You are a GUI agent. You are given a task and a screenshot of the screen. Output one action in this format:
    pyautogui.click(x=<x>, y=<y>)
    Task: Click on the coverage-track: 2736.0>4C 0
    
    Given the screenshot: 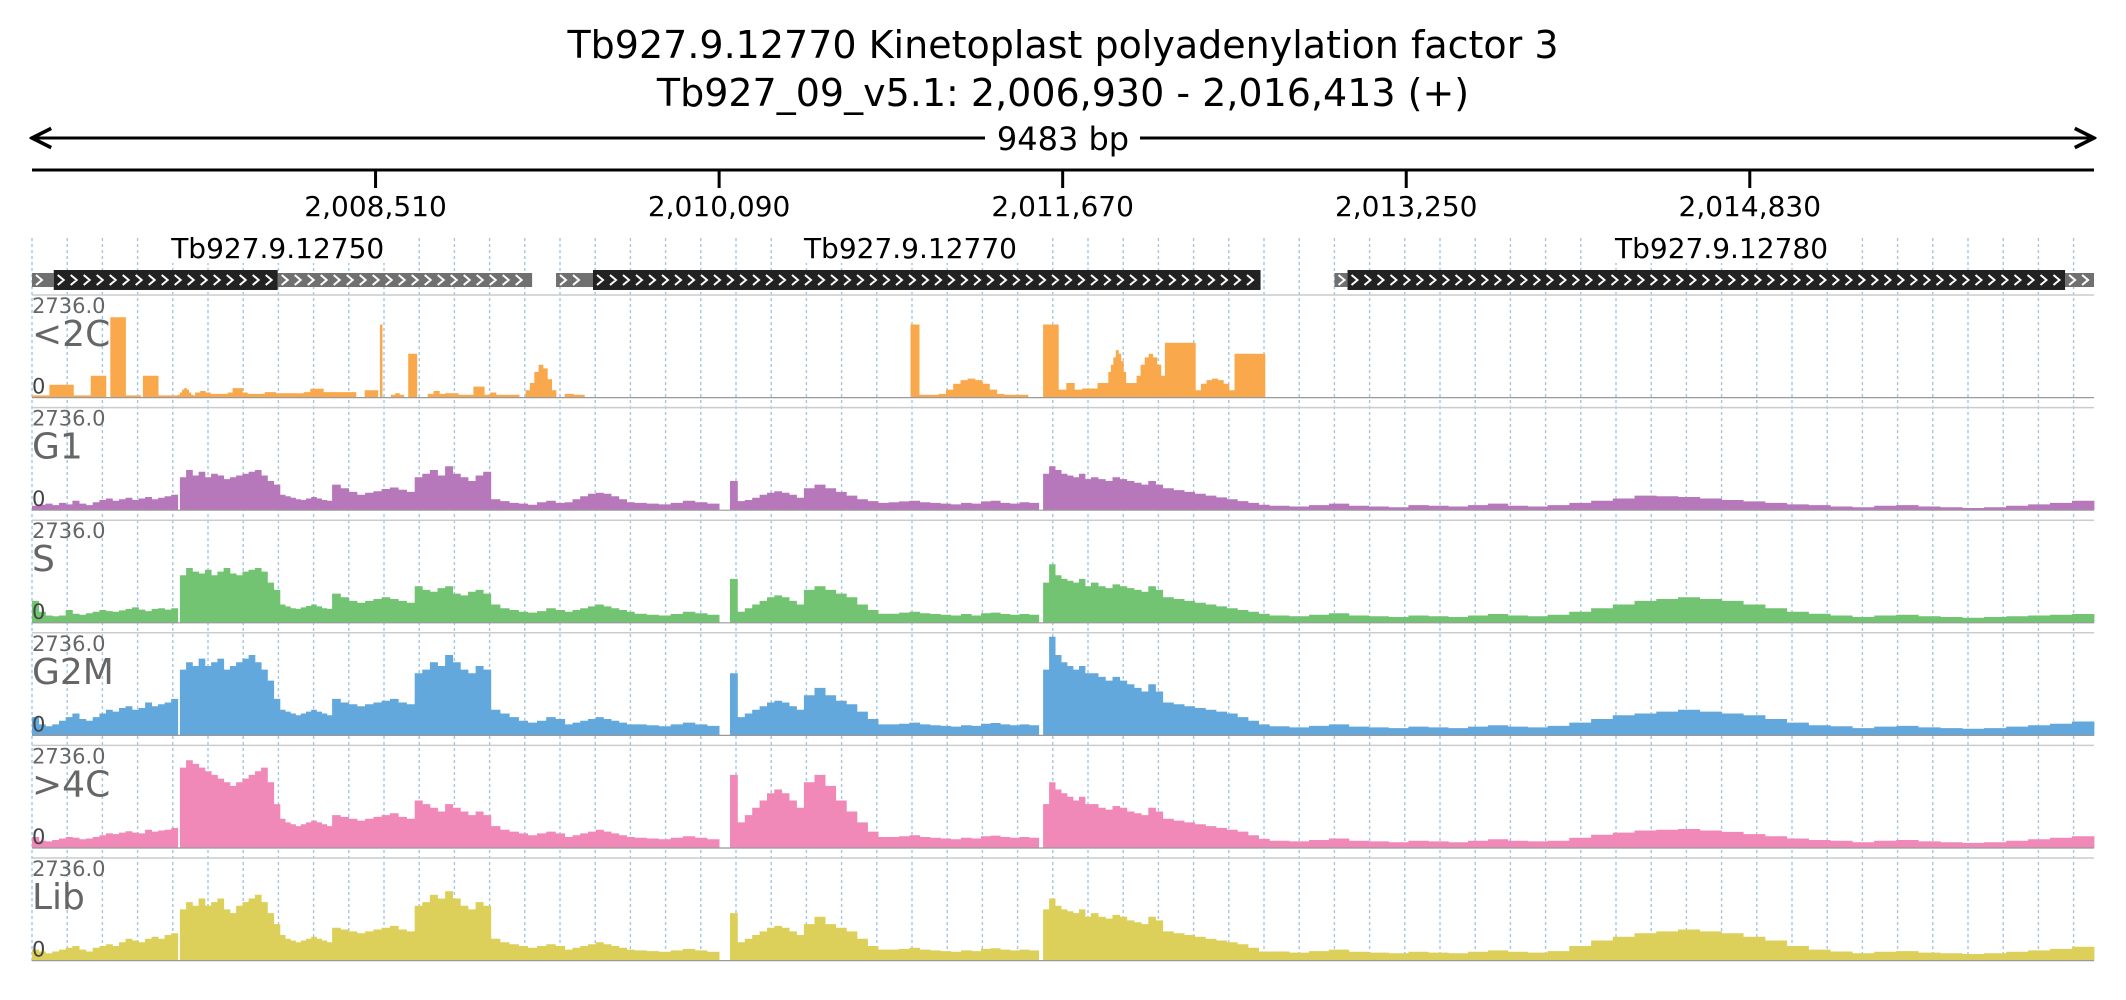 What is the action you would take?
    pyautogui.click(x=1063, y=796)
    